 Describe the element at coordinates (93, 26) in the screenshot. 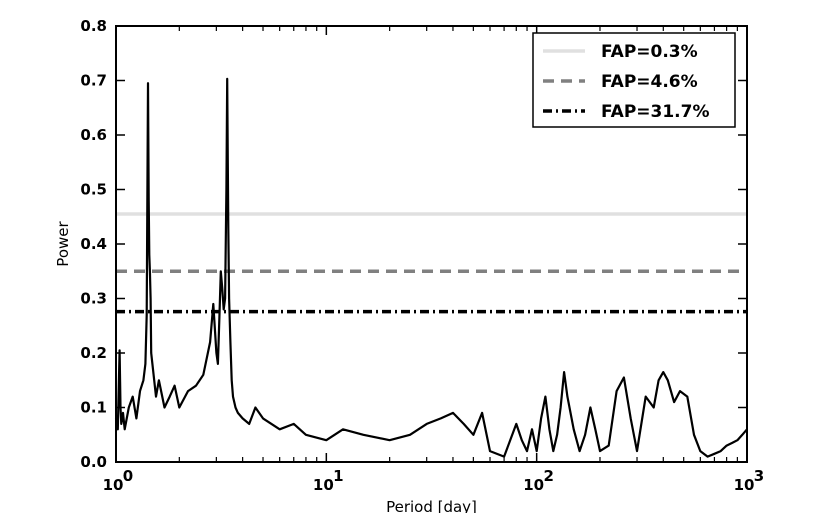

I see `y-tick-label: 0.8` at that location.